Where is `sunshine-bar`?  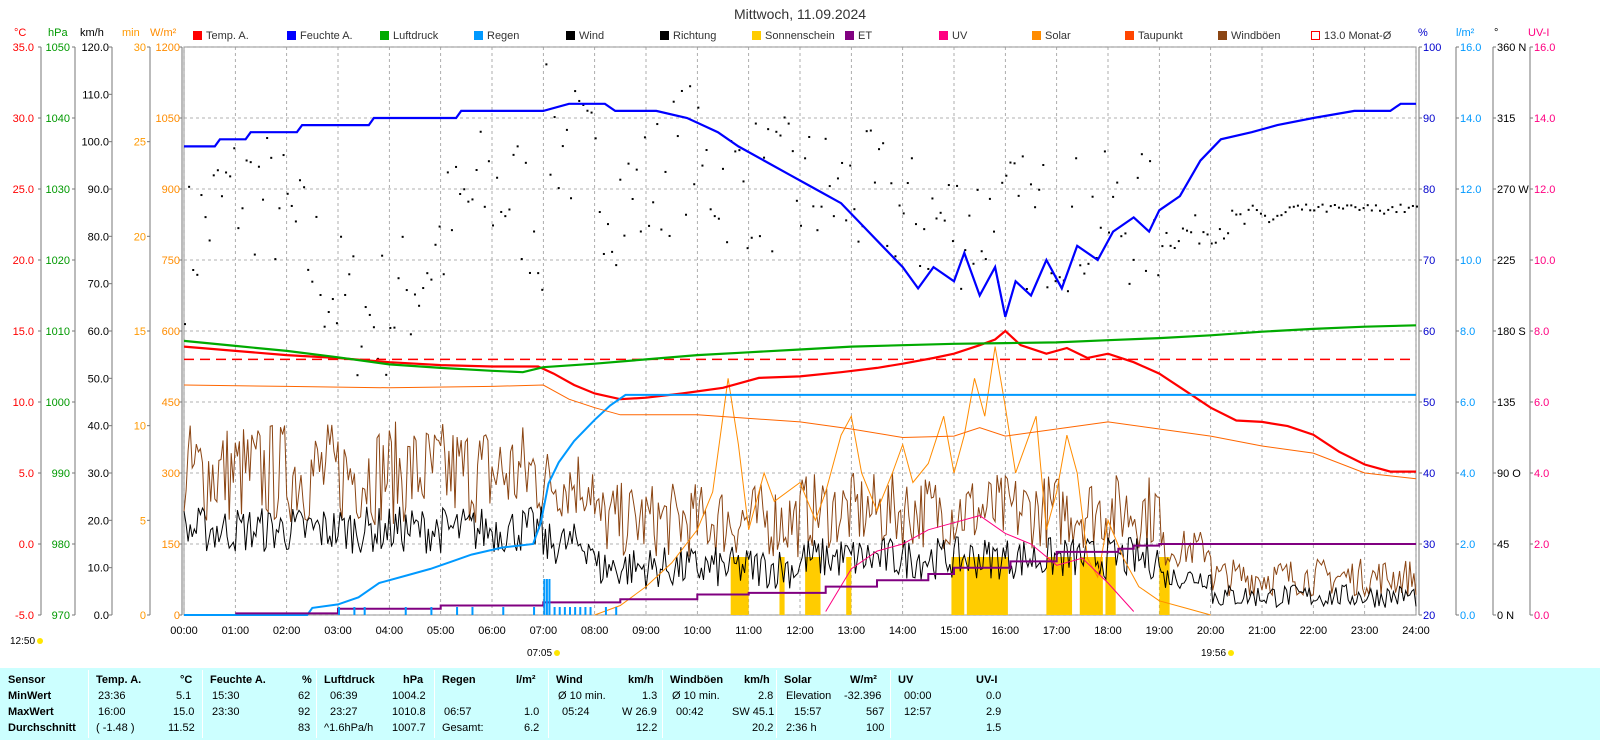
sunshine-bar is located at coordinates (813, 586).